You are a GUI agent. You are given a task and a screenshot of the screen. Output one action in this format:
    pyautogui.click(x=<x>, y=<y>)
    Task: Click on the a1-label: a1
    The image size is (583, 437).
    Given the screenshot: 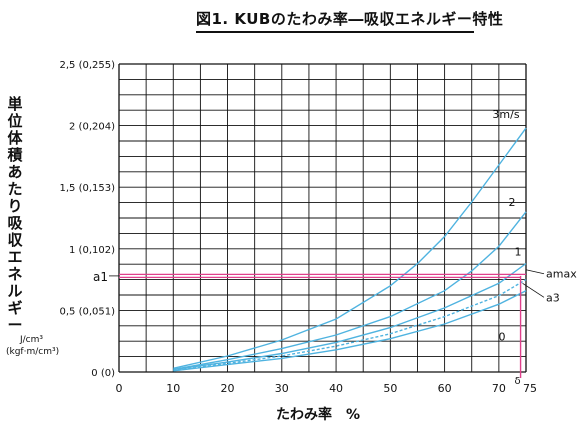 What is the action you would take?
    pyautogui.click(x=100, y=277)
    